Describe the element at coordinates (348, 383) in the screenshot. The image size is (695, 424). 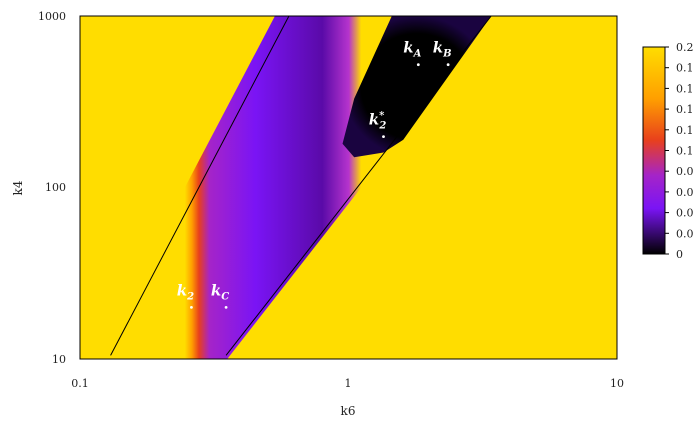
I see `x-tick-label: 1` at that location.